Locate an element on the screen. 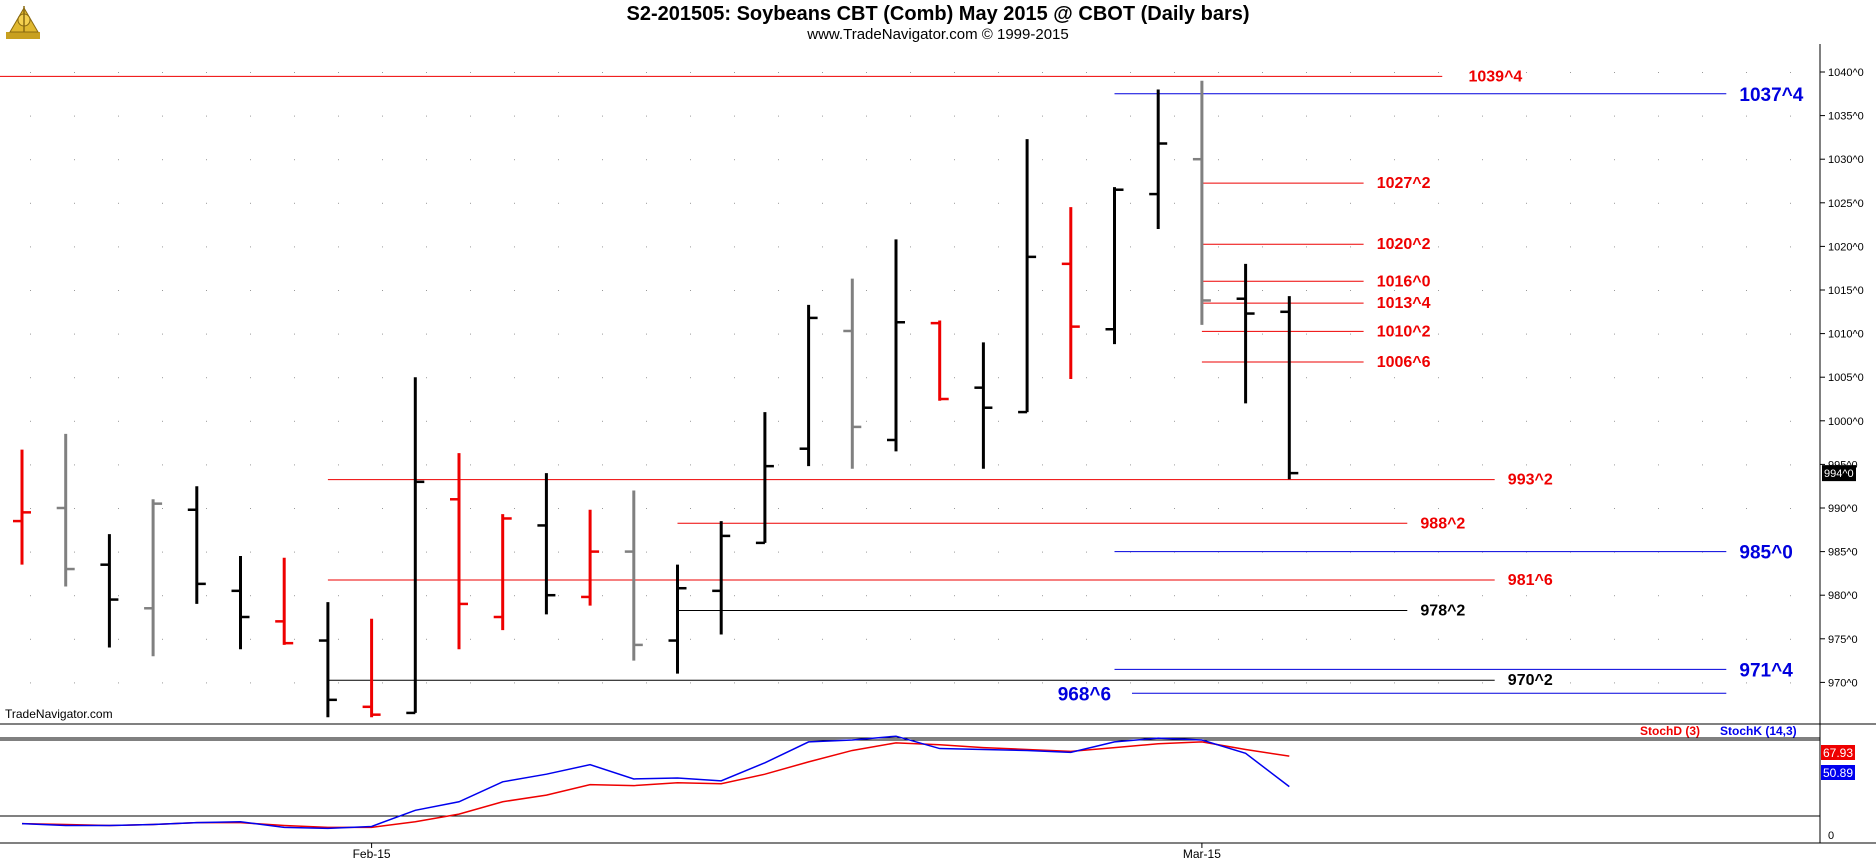 Image resolution: width=1876 pixels, height=863 pixels. y-axis-tick-label: 975^0 is located at coordinates (1843, 640).